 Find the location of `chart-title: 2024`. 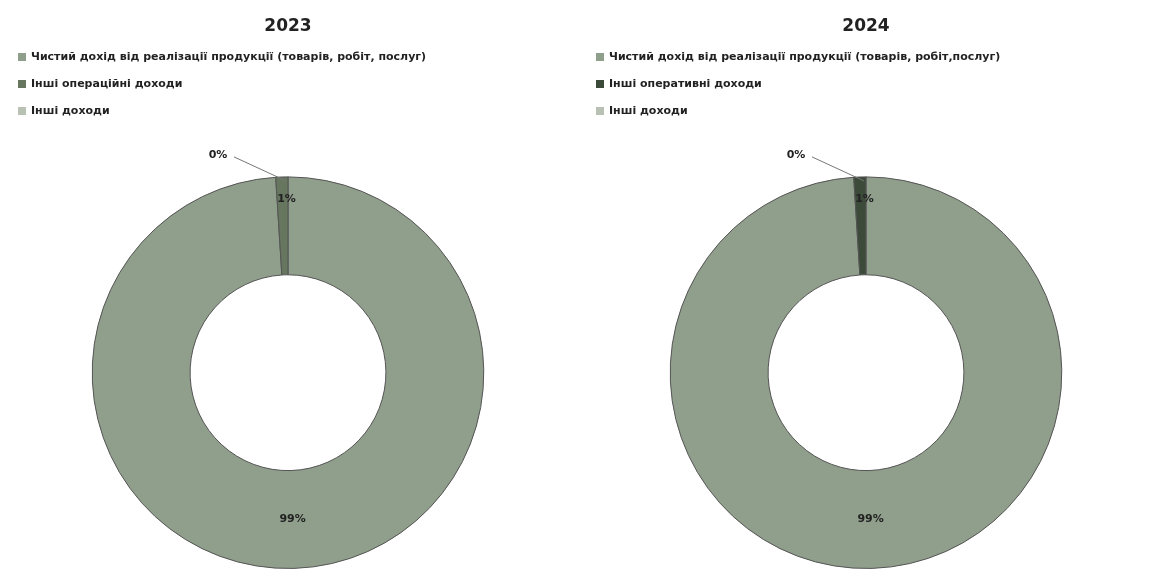

chart-title: 2024 is located at coordinates (866, 24).